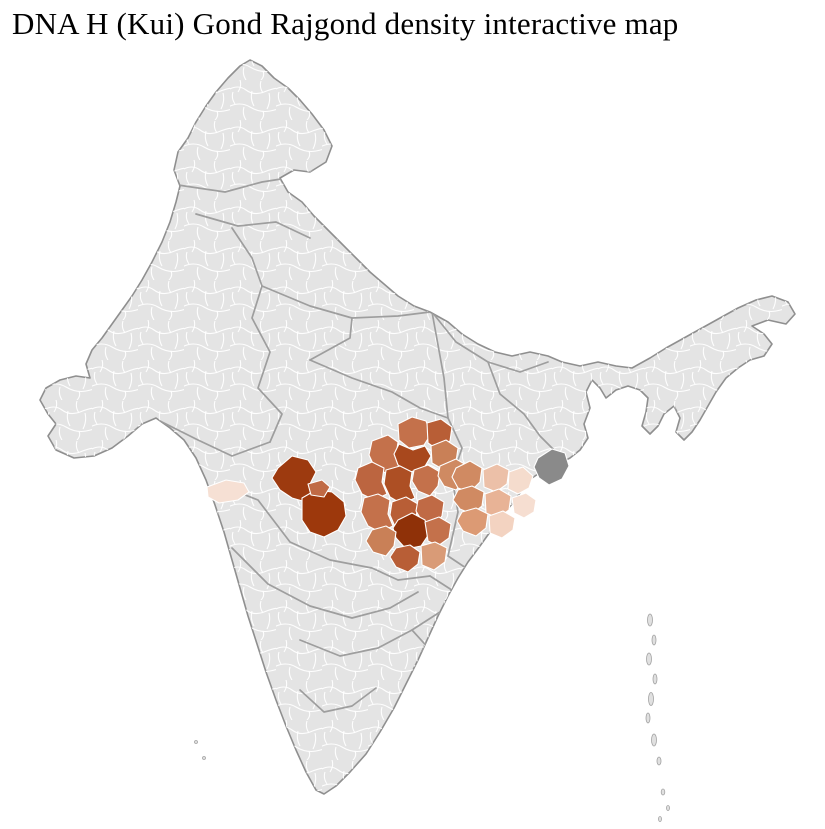 Image resolution: width=825 pixels, height=829 pixels. Describe the element at coordinates (657, 717) in the screenshot. I see `andaman-nicobar-islands` at that location.